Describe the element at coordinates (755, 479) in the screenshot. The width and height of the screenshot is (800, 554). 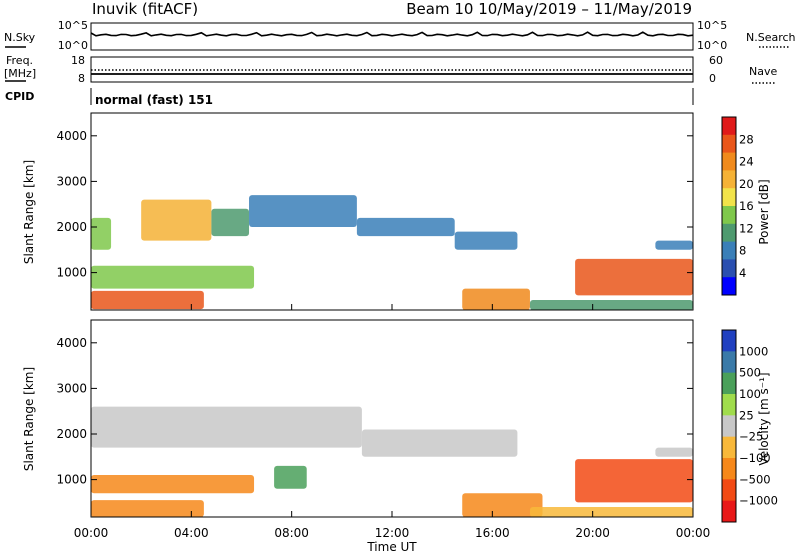
I see `velocity-colorbar-tick-6: −500` at that location.